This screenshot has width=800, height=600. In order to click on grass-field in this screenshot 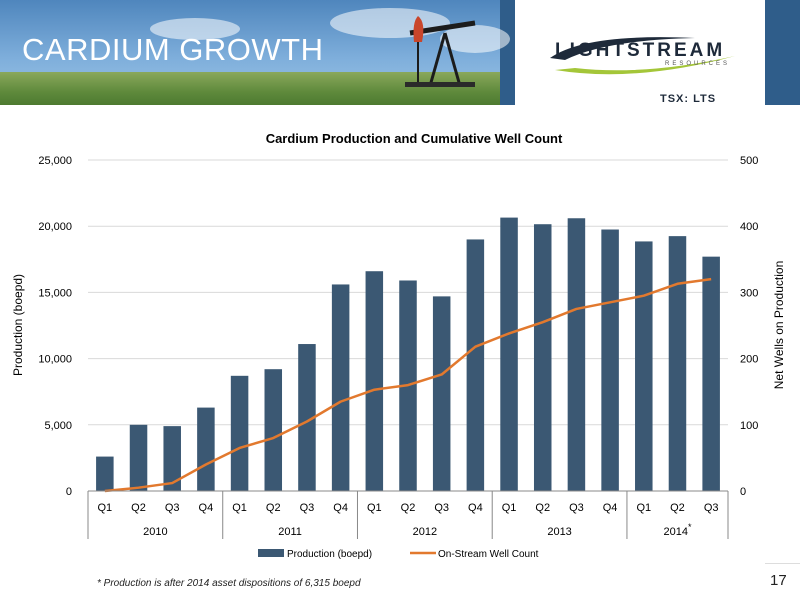, I will do `click(250, 88)`.